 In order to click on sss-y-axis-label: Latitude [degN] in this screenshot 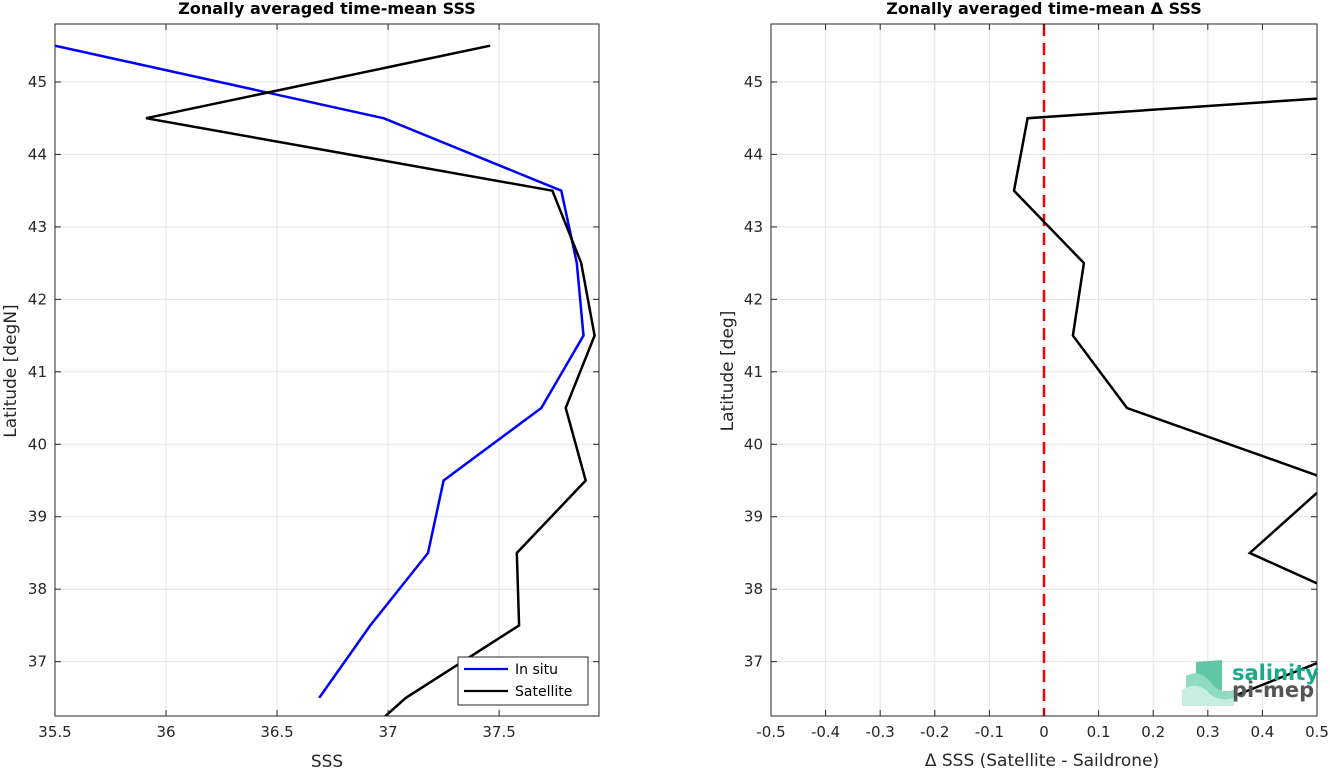, I will do `click(11, 370)`.